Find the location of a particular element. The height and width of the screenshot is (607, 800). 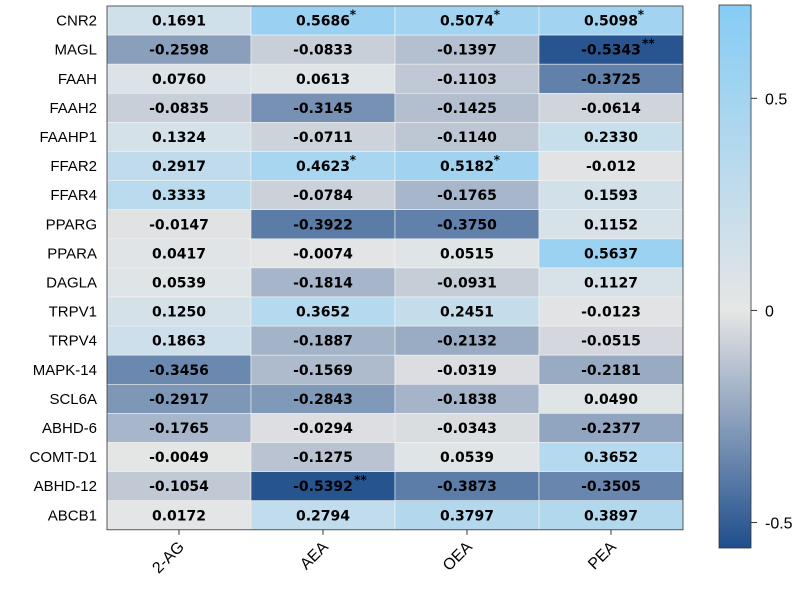

cell-value-label: -0.1425 is located at coordinates (467, 109).